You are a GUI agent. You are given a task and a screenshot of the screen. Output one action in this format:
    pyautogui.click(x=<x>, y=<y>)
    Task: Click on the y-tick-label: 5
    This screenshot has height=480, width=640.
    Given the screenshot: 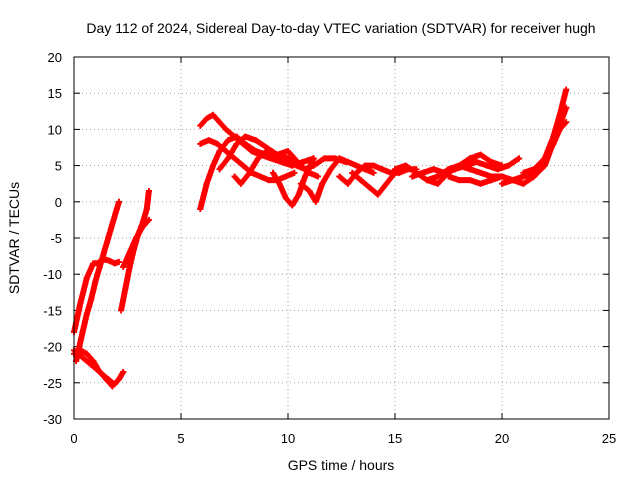 What is the action you would take?
    pyautogui.click(x=58, y=166)
    